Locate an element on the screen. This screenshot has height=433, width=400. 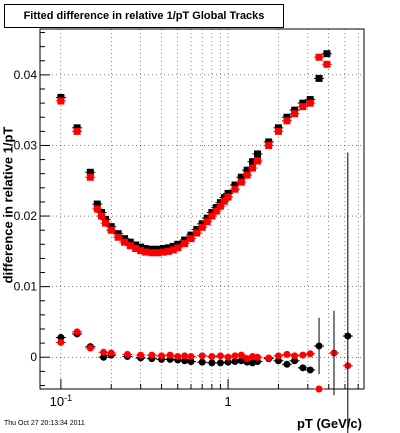
y-tick-label: 0.03 is located at coordinates (26, 145).